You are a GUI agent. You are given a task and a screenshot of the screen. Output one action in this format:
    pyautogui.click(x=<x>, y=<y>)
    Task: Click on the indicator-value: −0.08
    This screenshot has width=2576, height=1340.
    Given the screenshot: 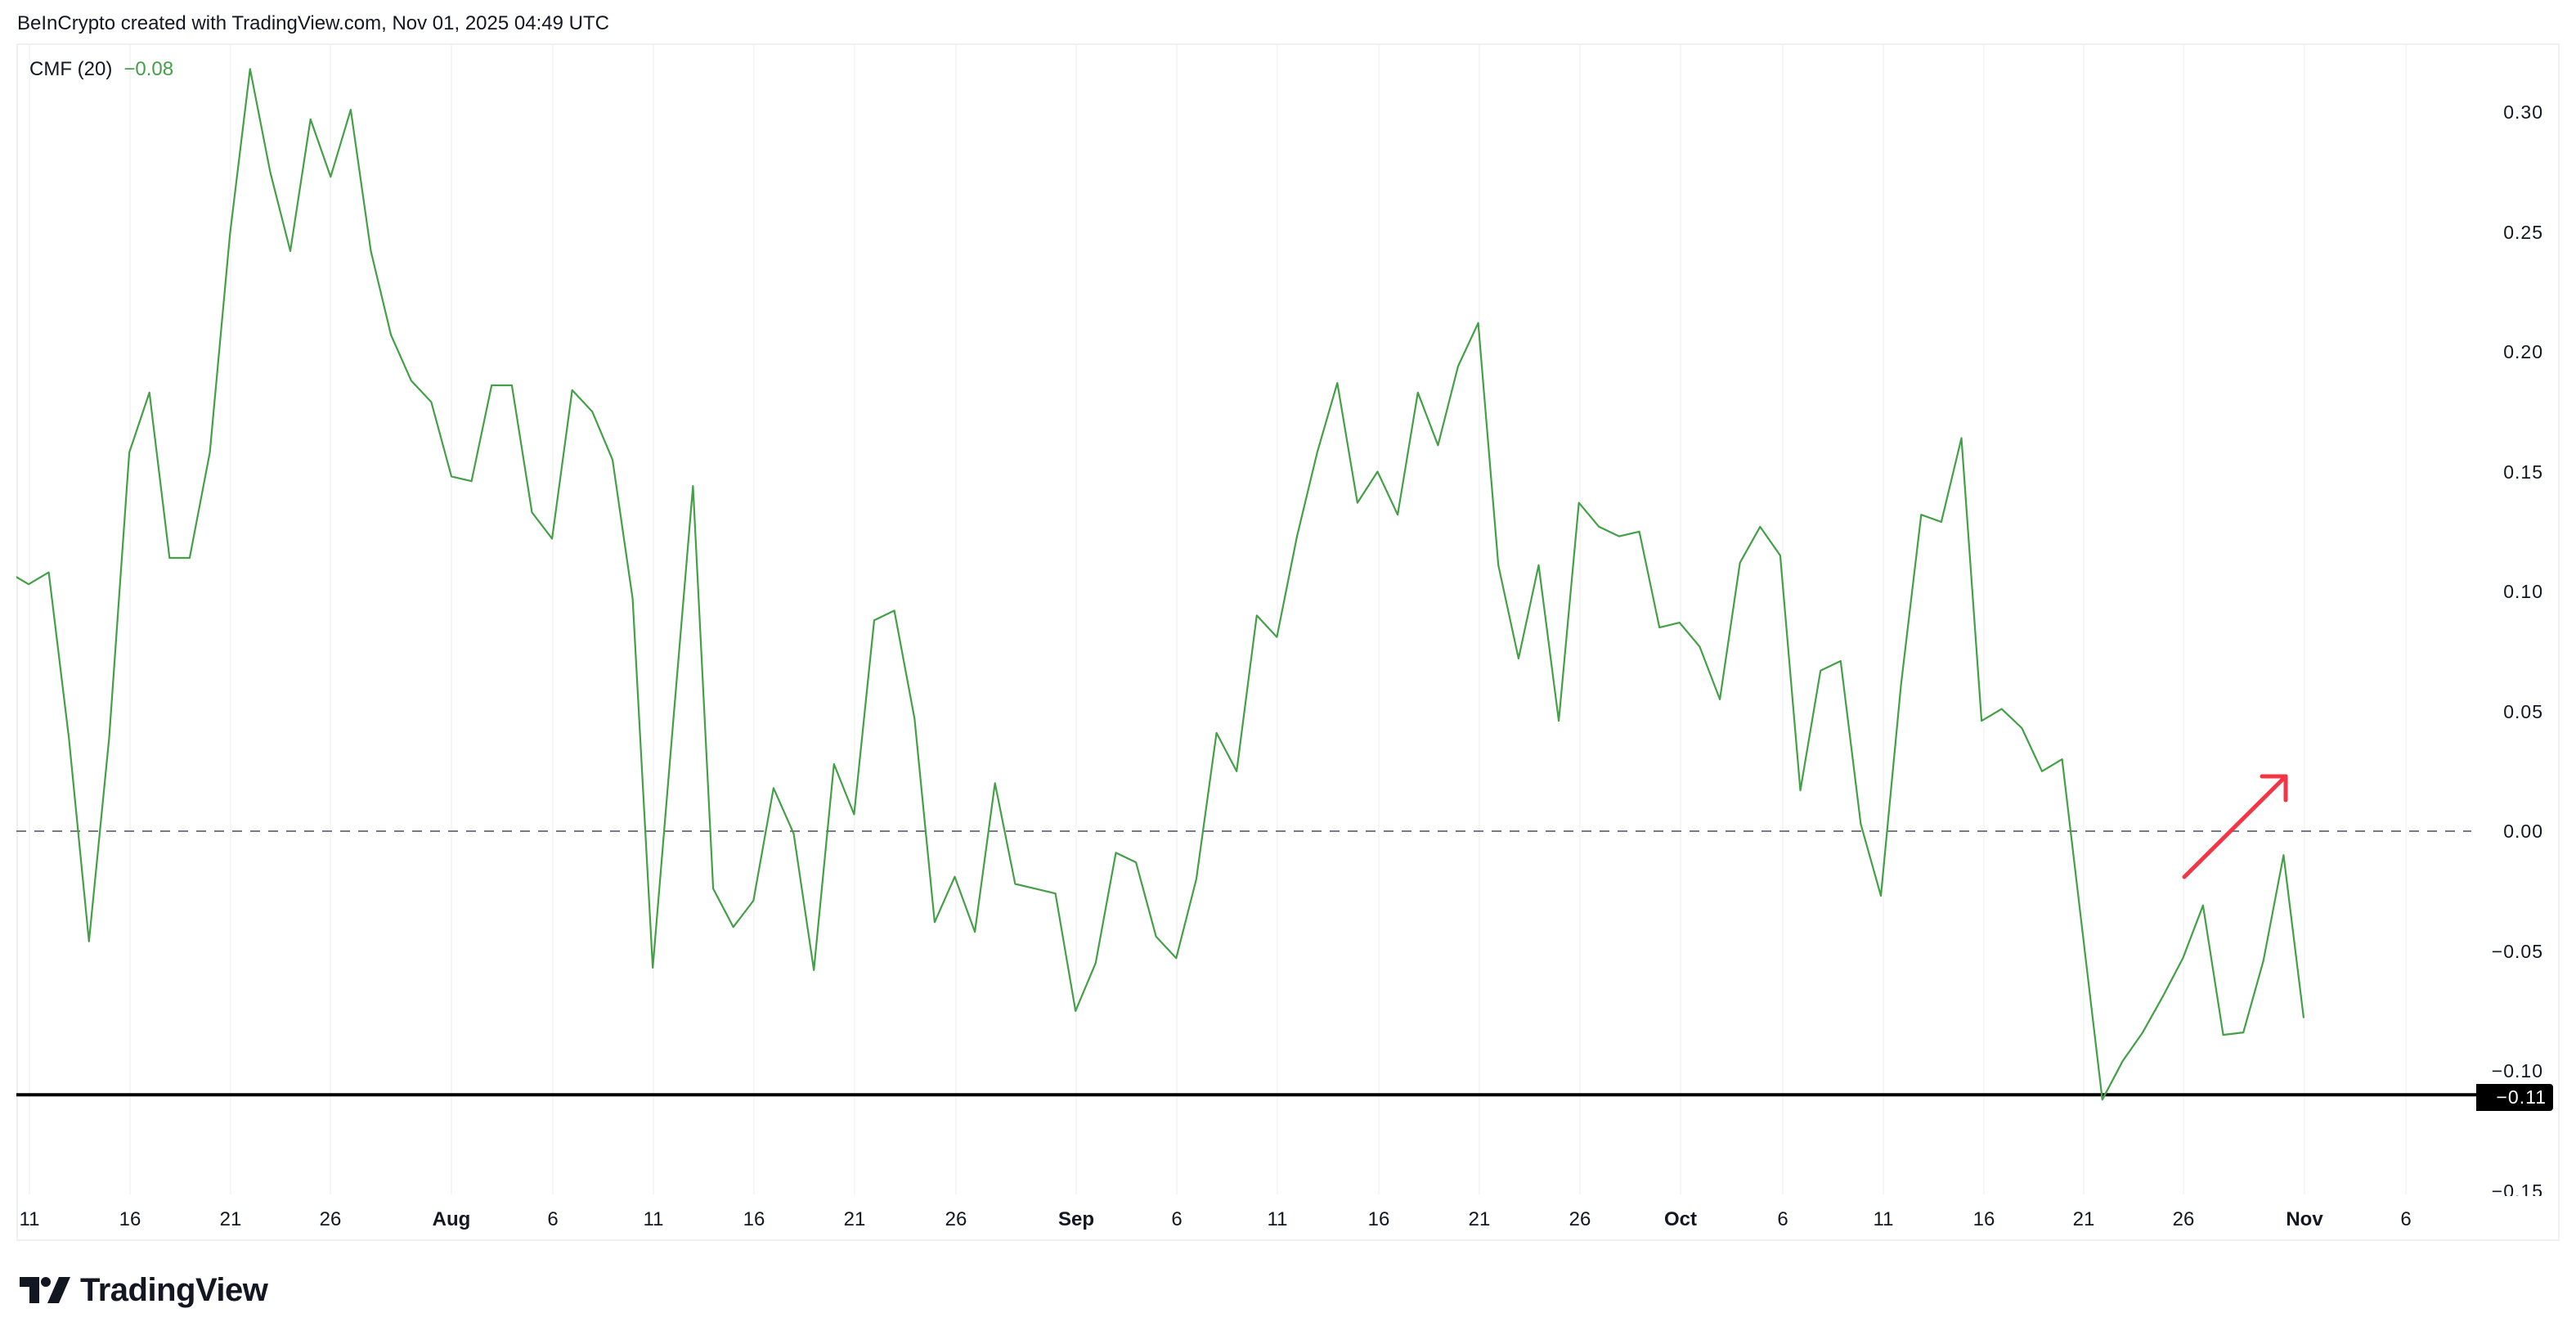 What is the action you would take?
    pyautogui.click(x=148, y=69)
    